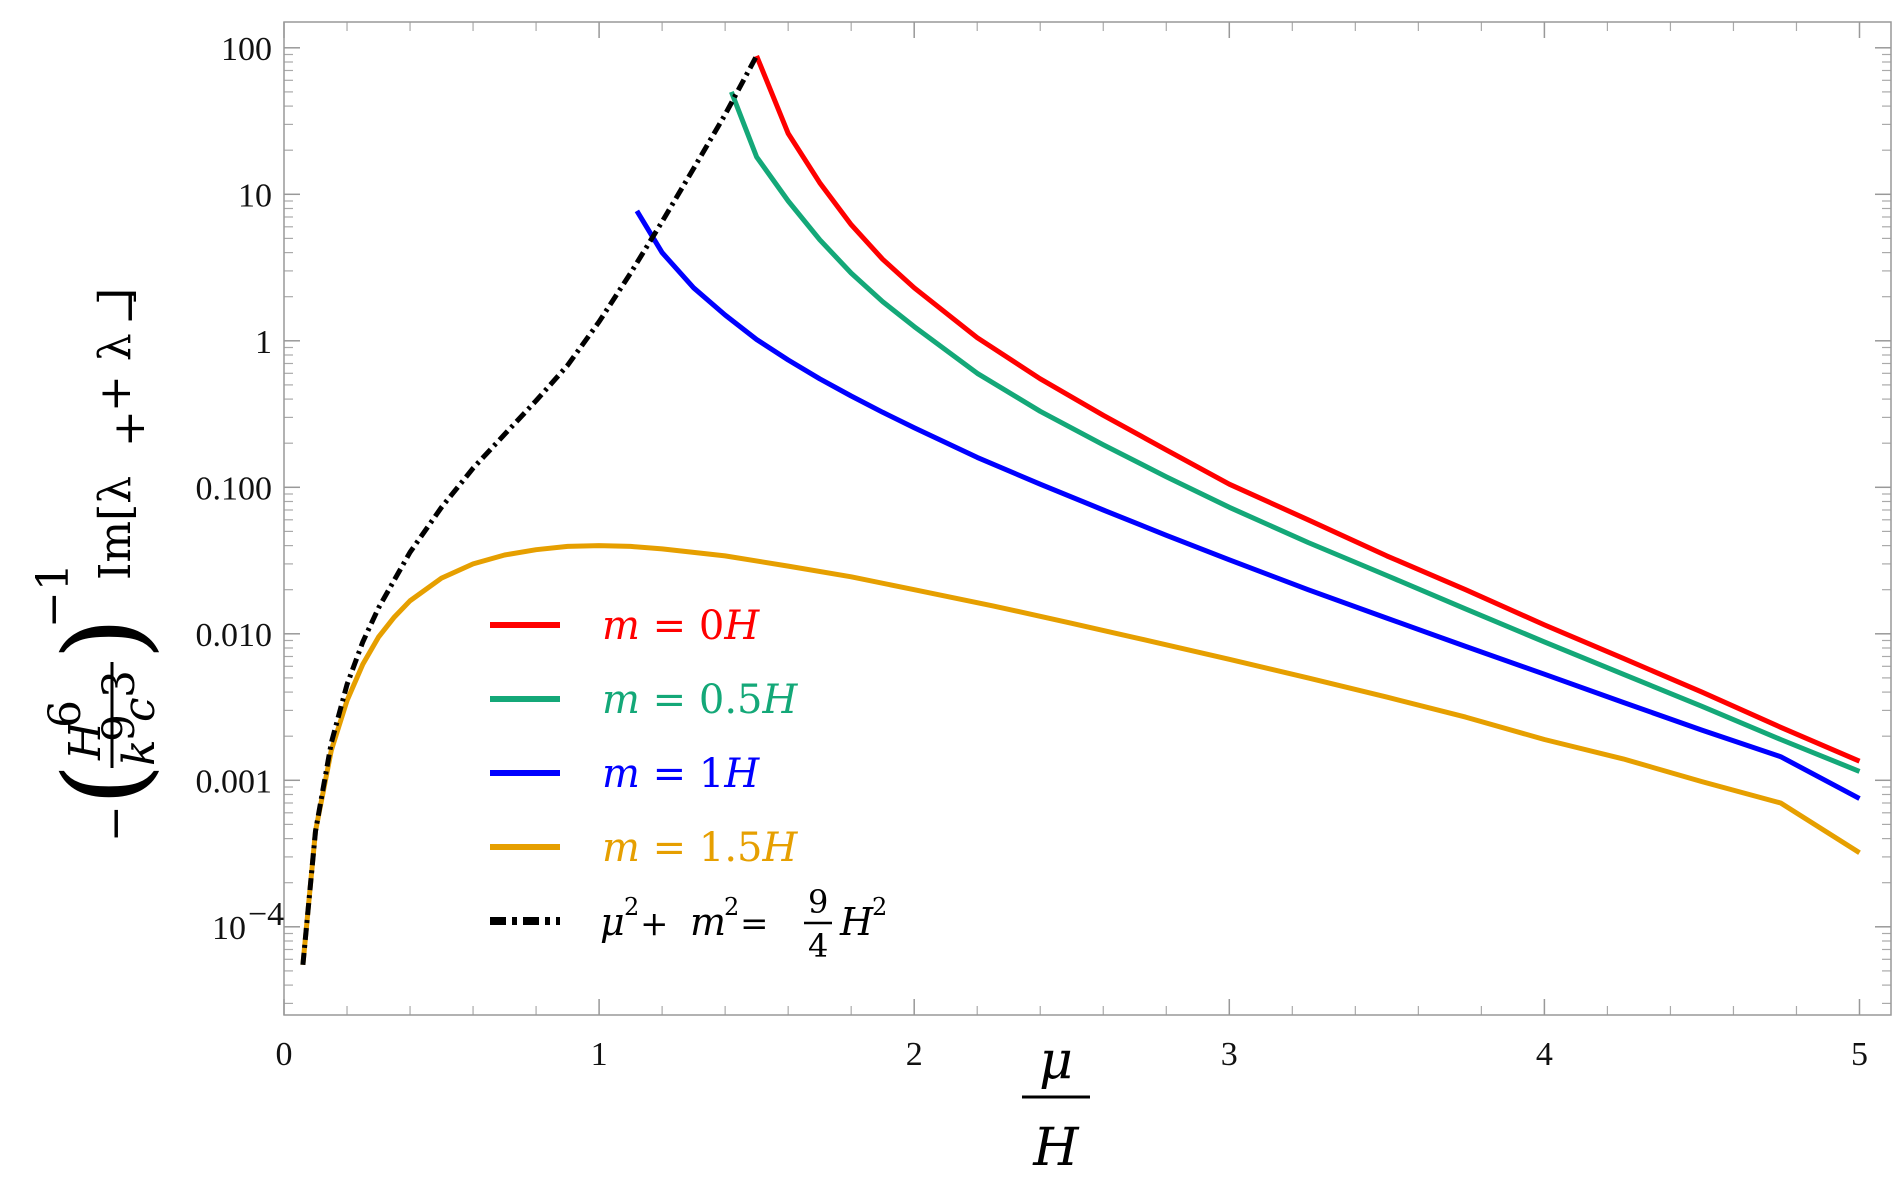  Describe the element at coordinates (234, 635) in the screenshot. I see `y-tick-label: 0.010` at that location.